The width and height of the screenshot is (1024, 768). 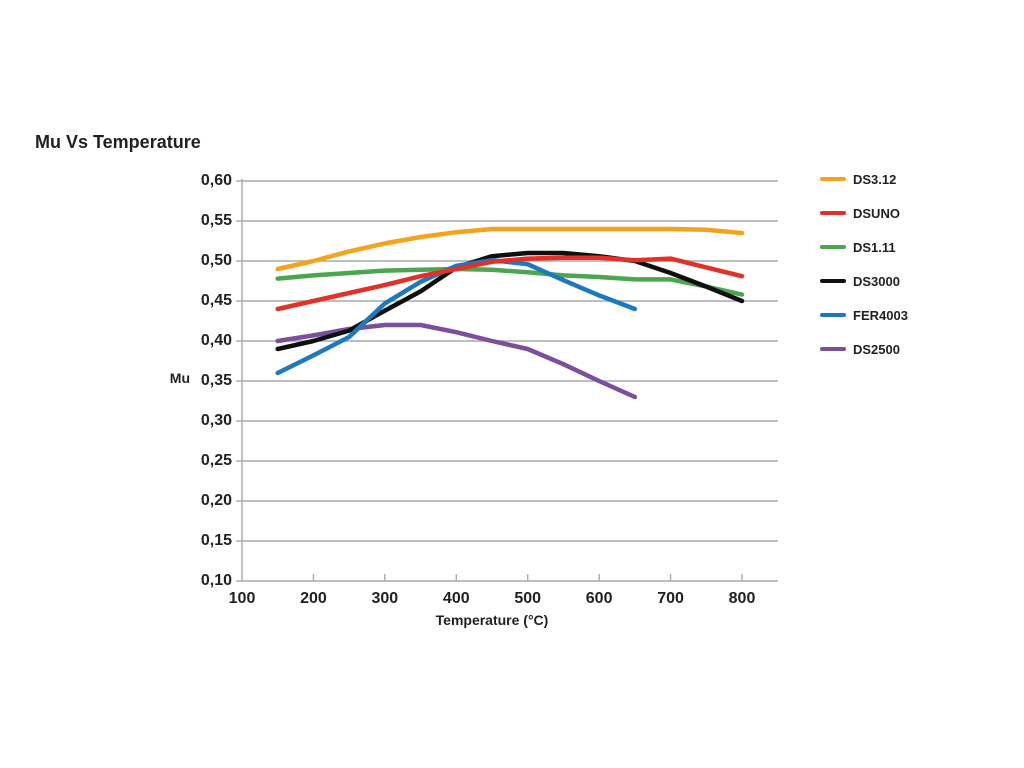 What do you see at coordinates (216, 580) in the screenshot?
I see `y-tick-label: 0,10` at bounding box center [216, 580].